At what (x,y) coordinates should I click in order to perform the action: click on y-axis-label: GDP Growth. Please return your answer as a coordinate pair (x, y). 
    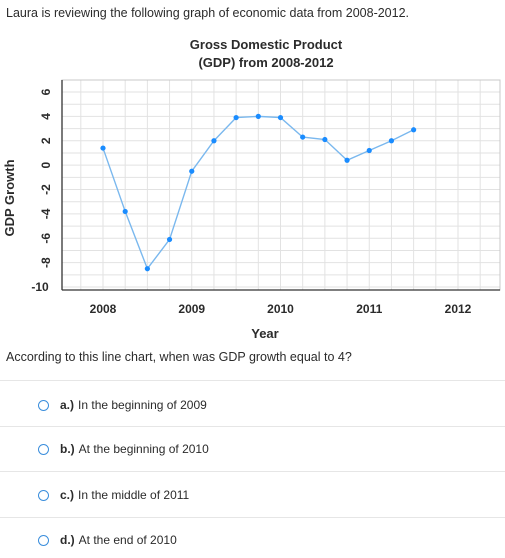
    Looking at the image, I should click on (9, 197).